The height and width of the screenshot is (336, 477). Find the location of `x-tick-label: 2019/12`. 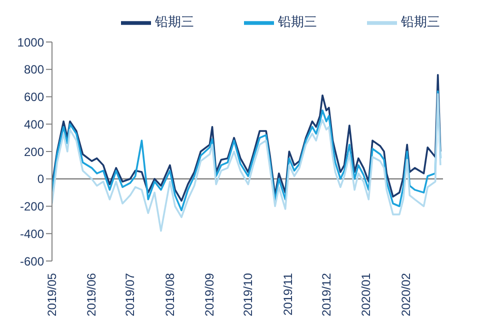

x-tick-label: 2019/12 is located at coordinates (326, 294).